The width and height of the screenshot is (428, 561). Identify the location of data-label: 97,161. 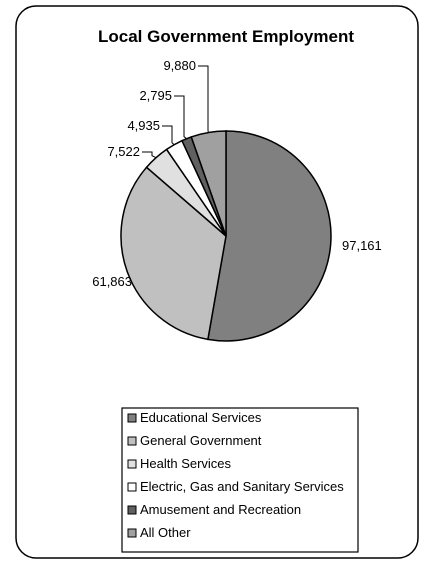
(362, 245).